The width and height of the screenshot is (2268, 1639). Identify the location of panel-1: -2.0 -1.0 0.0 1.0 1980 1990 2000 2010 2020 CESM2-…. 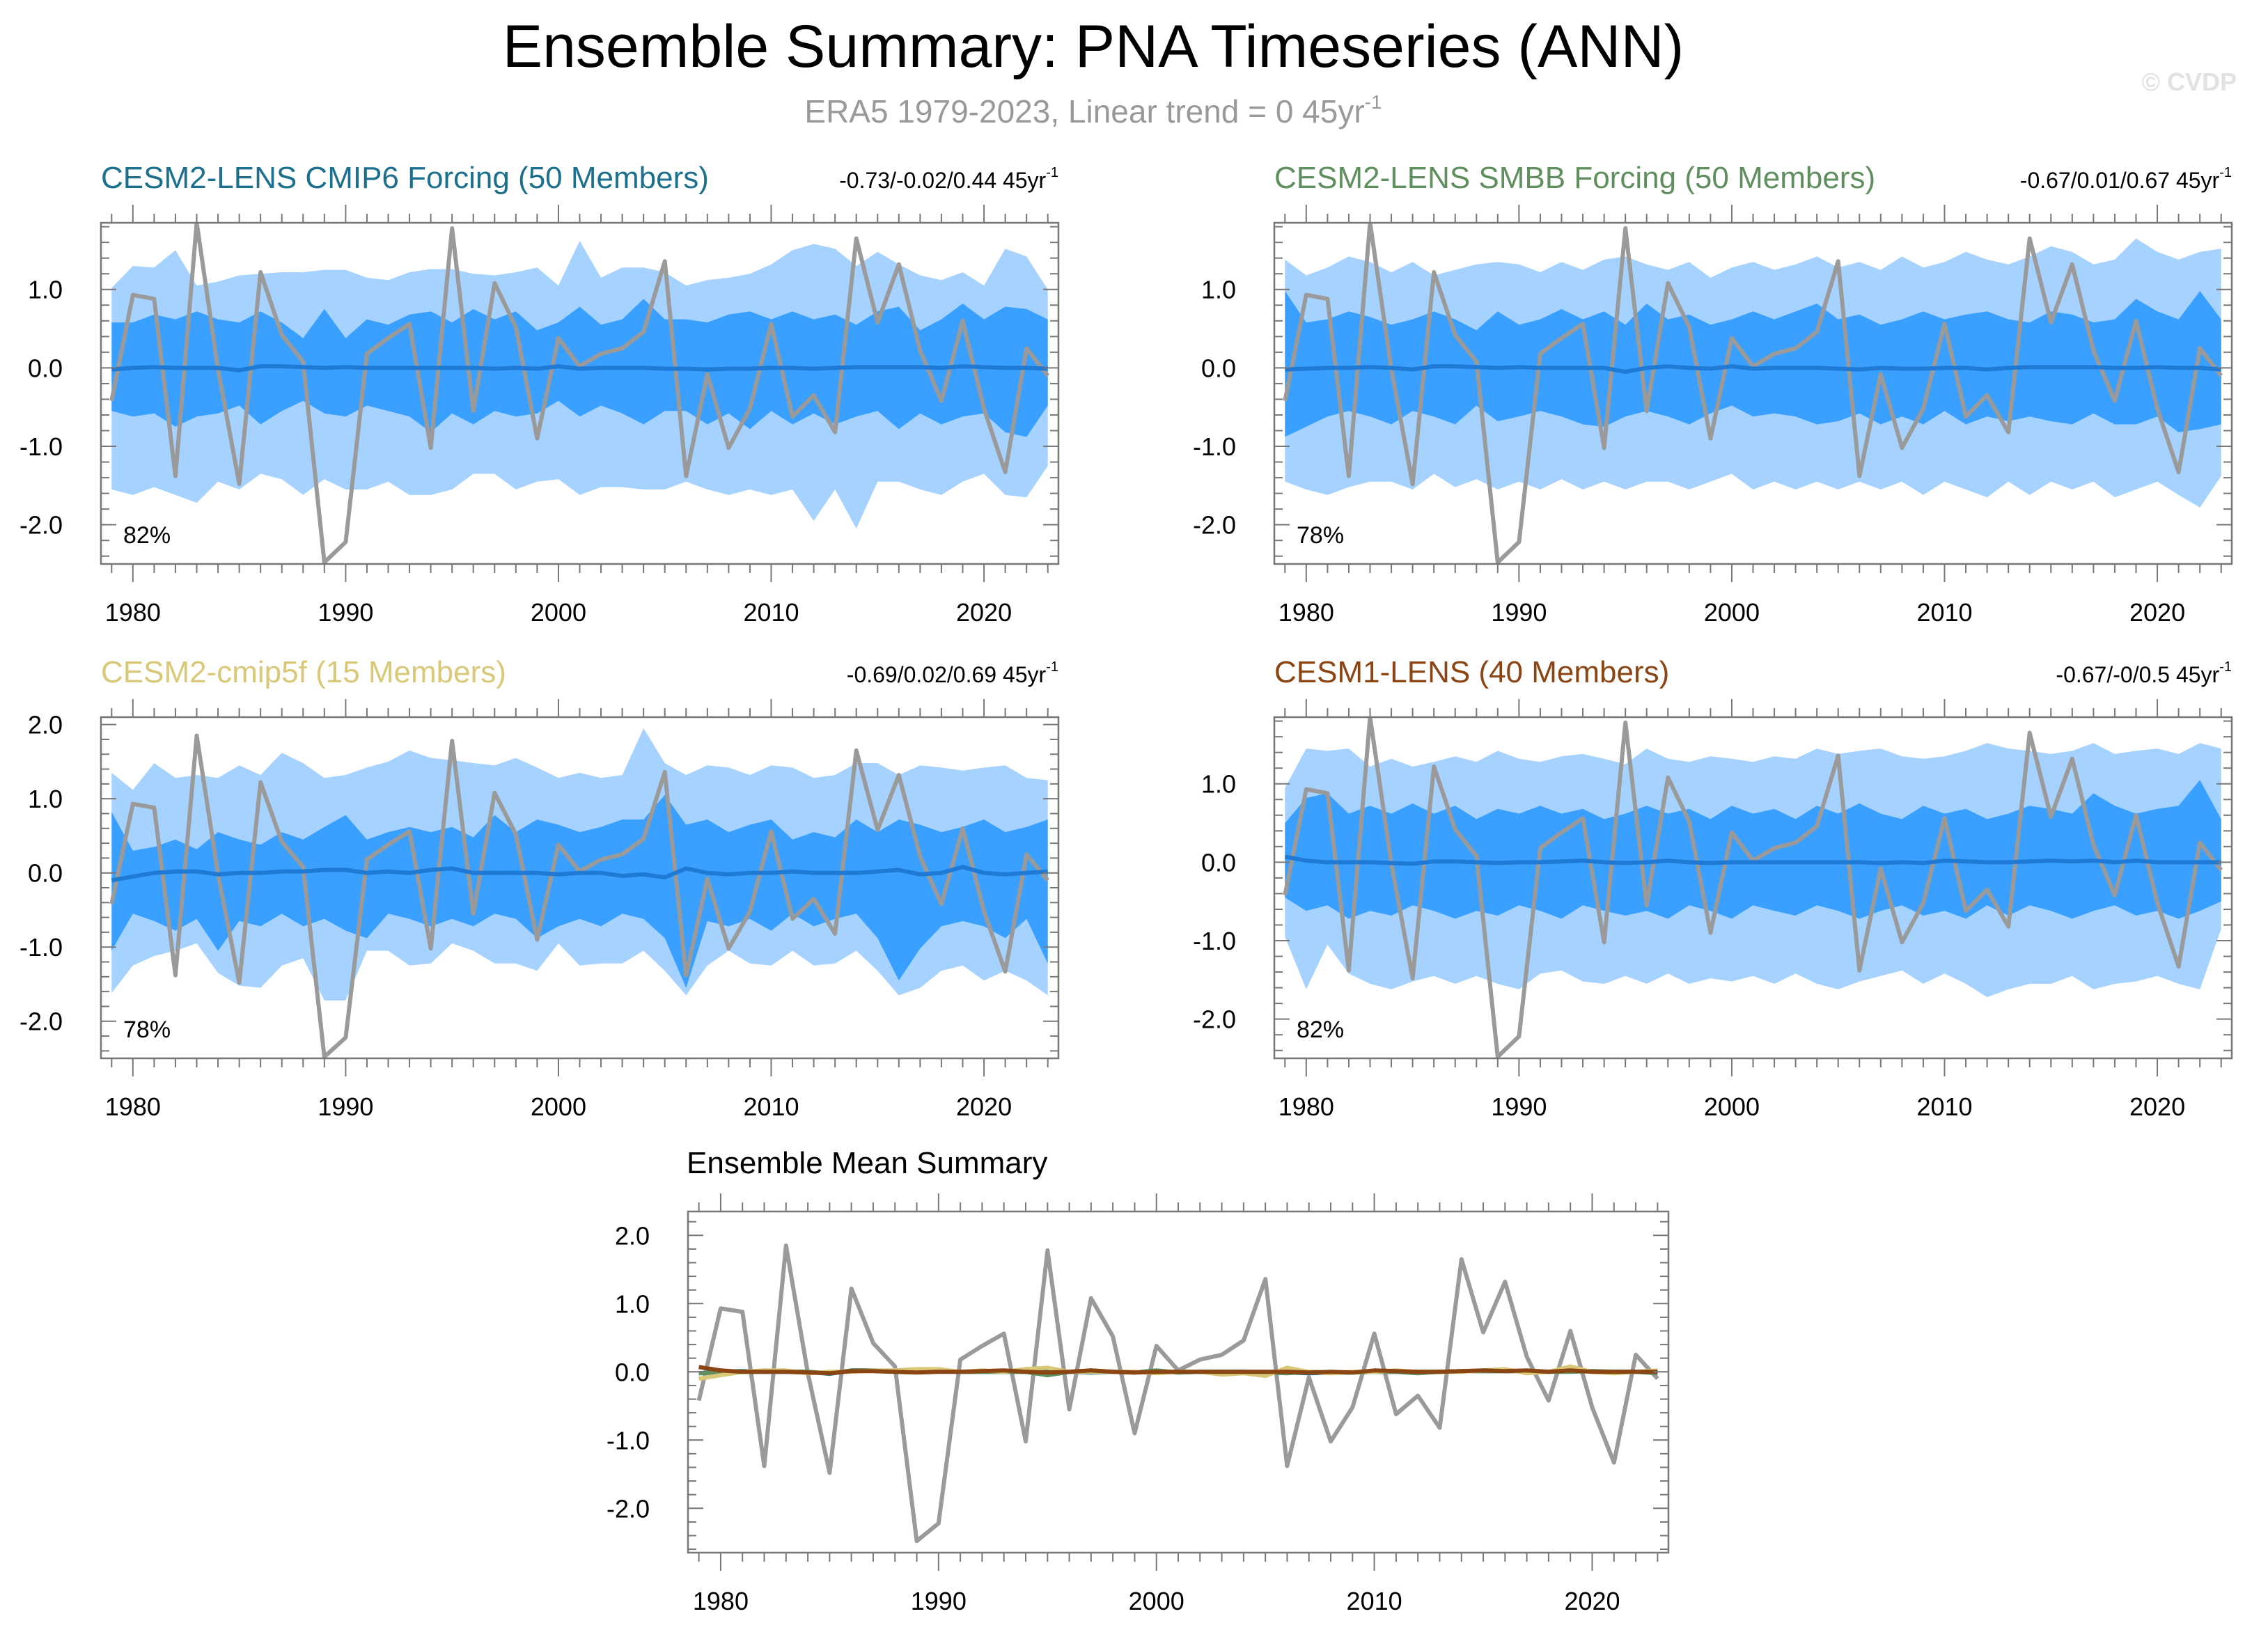
(539, 394).